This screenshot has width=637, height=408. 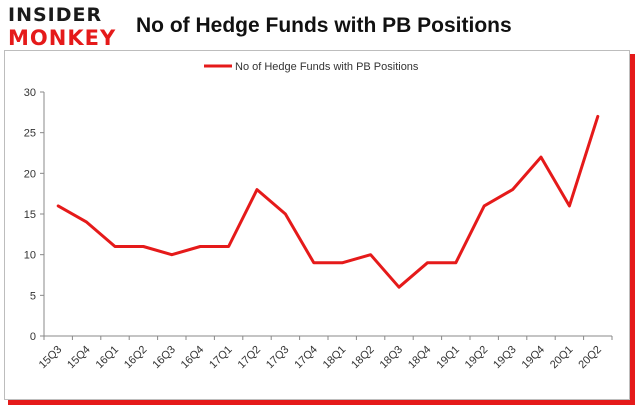 What do you see at coordinates (505, 358) in the screenshot?
I see `x-tick-label: 19Q3` at bounding box center [505, 358].